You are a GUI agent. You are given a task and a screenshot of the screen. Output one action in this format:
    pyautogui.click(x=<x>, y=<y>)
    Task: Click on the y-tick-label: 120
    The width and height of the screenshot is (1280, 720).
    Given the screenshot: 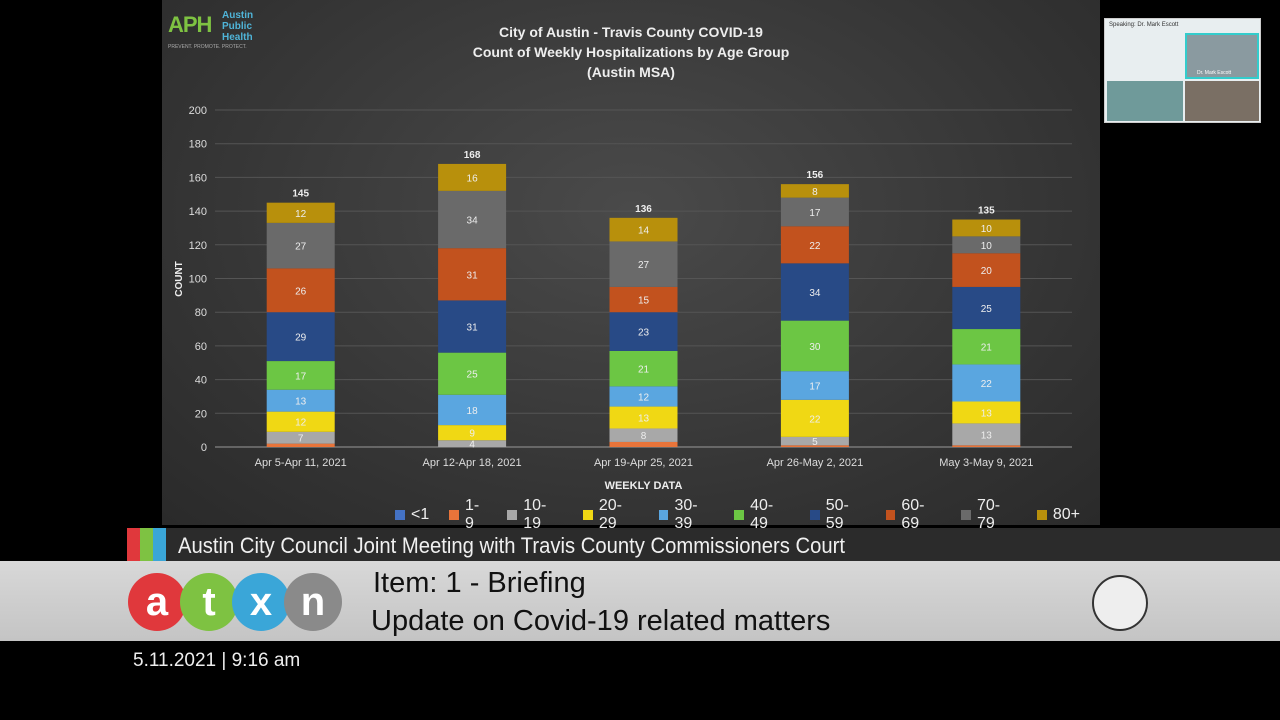 What is the action you would take?
    pyautogui.click(x=198, y=246)
    